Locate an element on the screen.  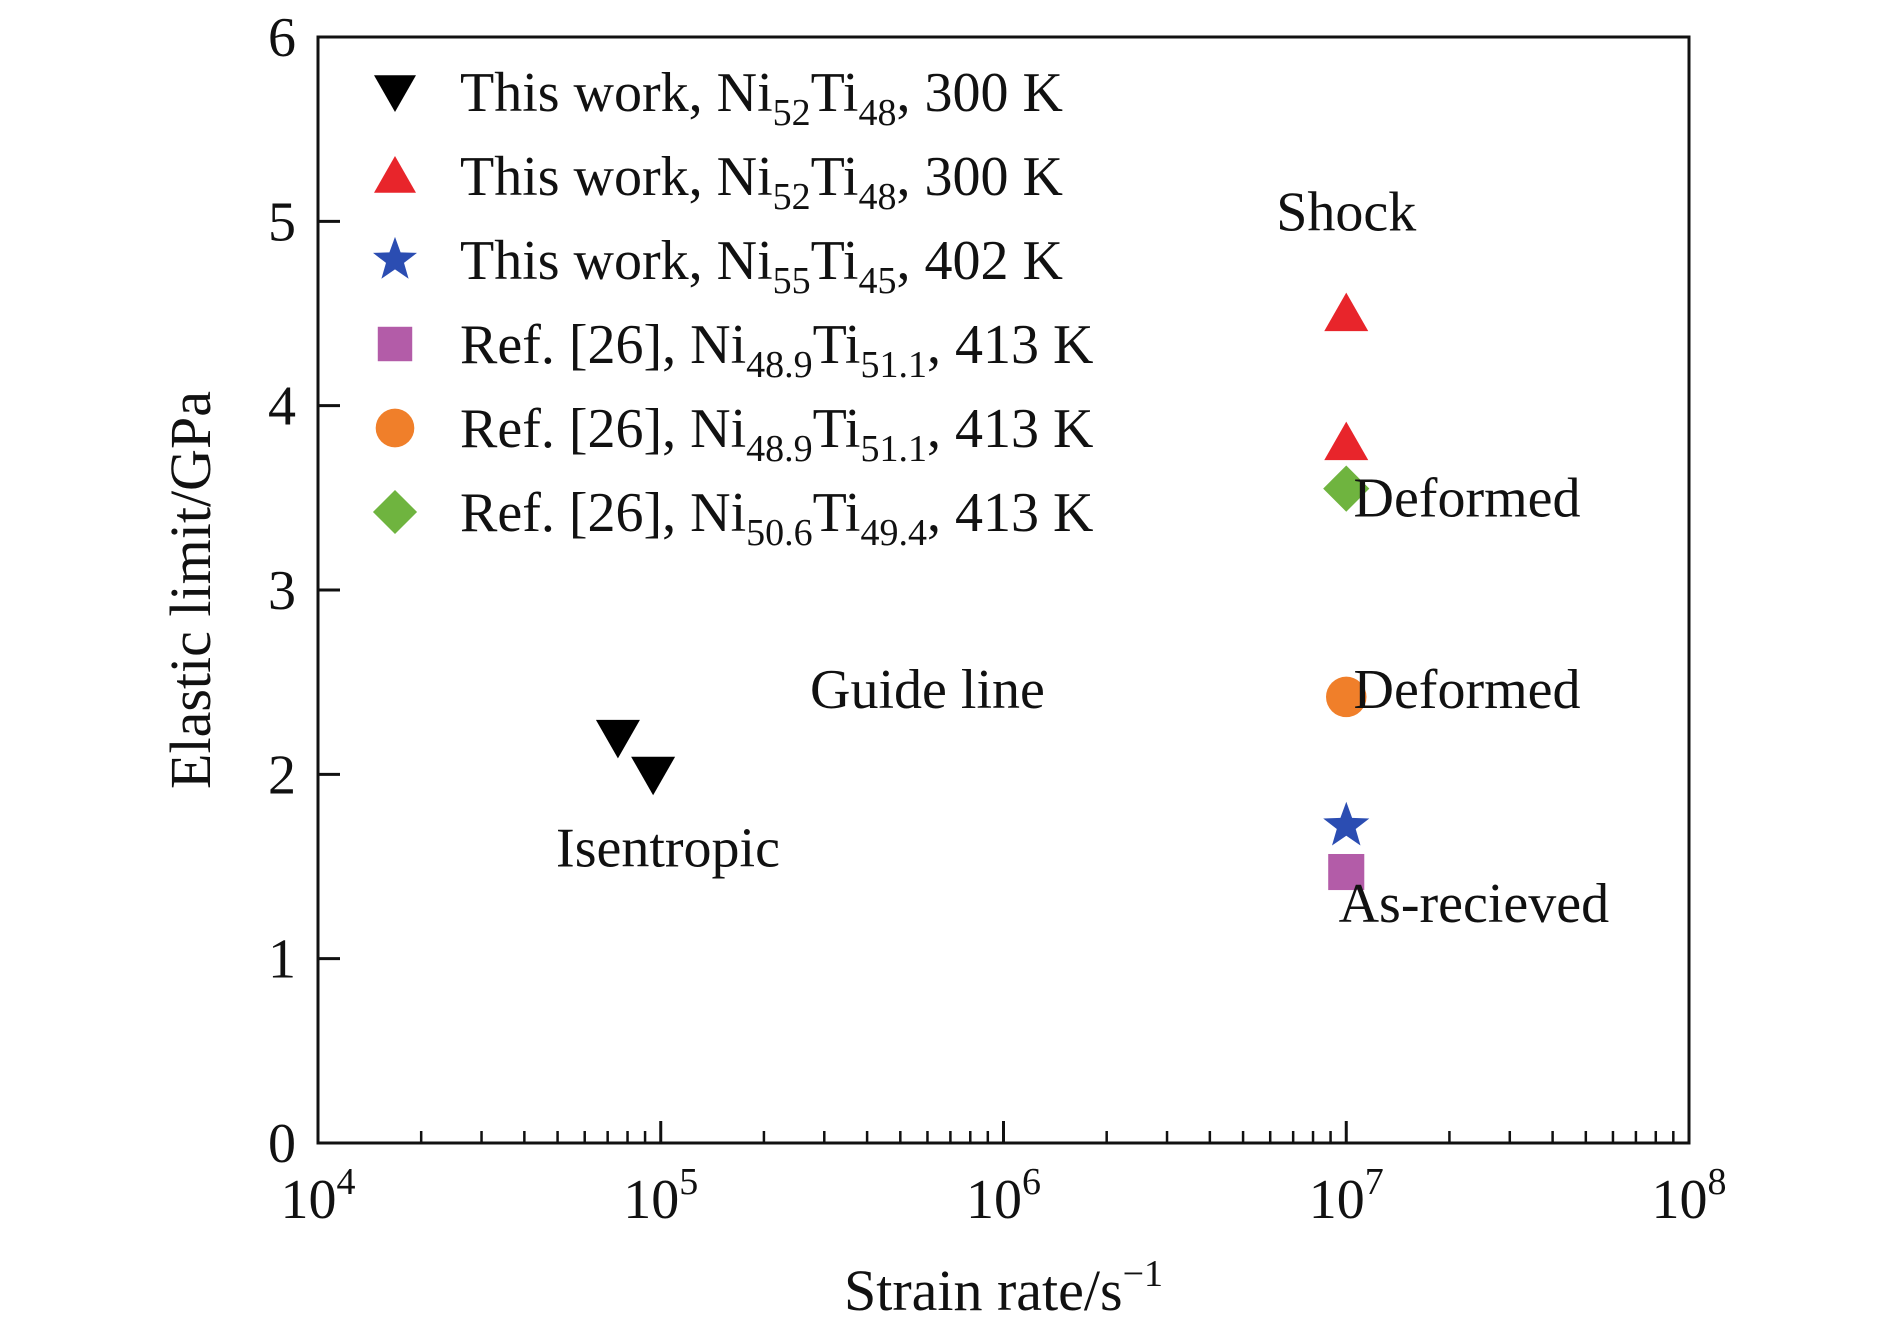
data-point-square is located at coordinates (1346, 872).